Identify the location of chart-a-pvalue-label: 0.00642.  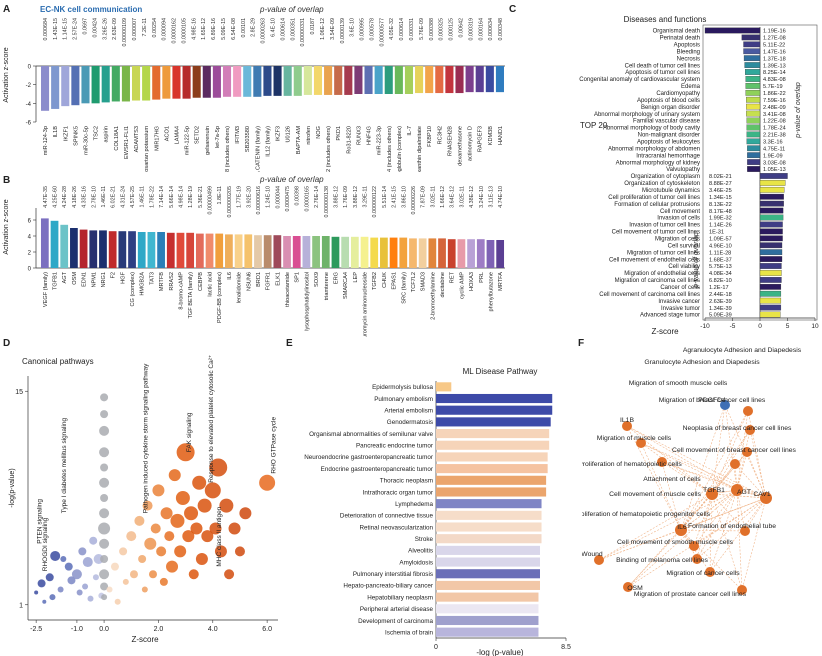
(461, 28).